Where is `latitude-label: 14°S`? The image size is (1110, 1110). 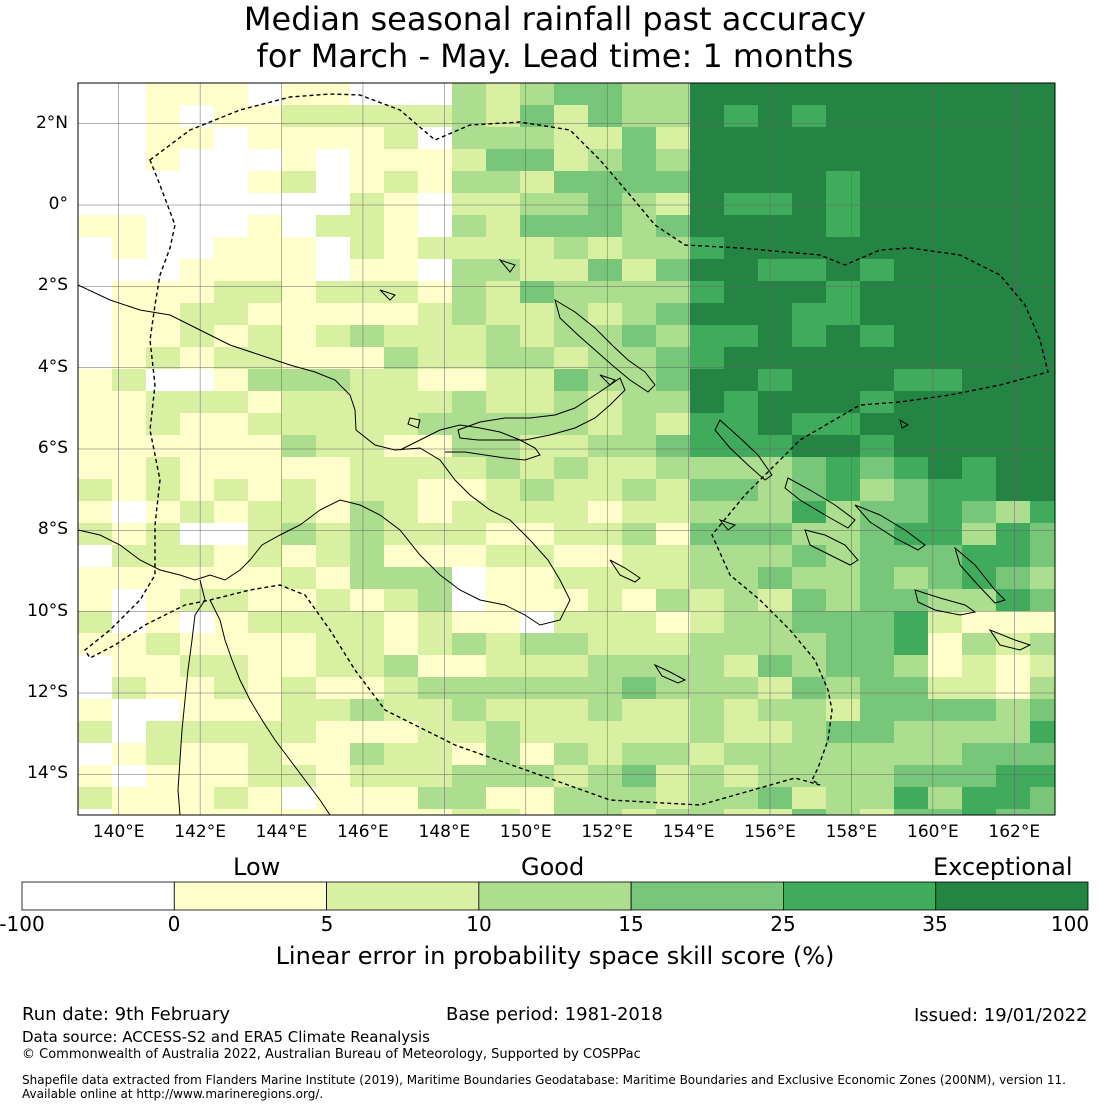
latitude-label: 14°S is located at coordinates (47, 773).